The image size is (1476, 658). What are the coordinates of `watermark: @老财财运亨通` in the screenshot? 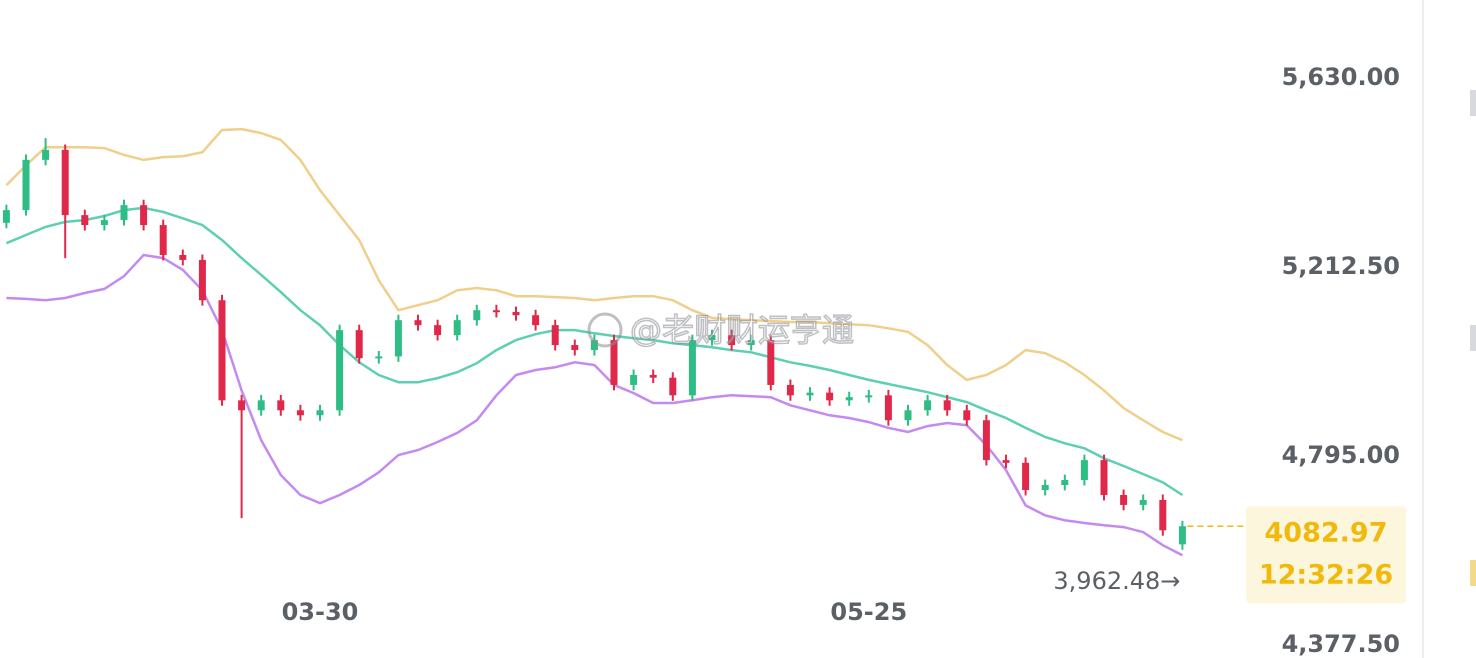 It's located at (721, 330).